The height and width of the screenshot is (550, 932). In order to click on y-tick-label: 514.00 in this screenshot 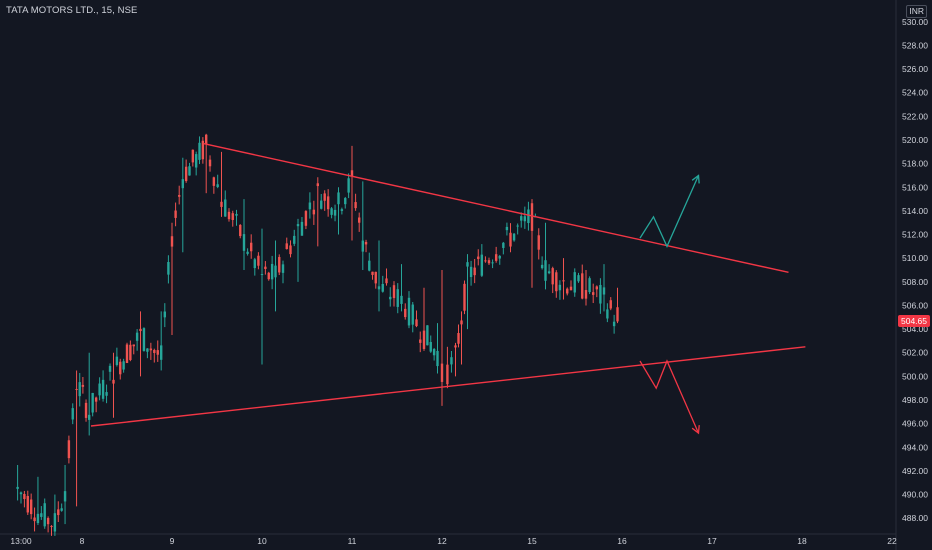, I will do `click(915, 211)`.